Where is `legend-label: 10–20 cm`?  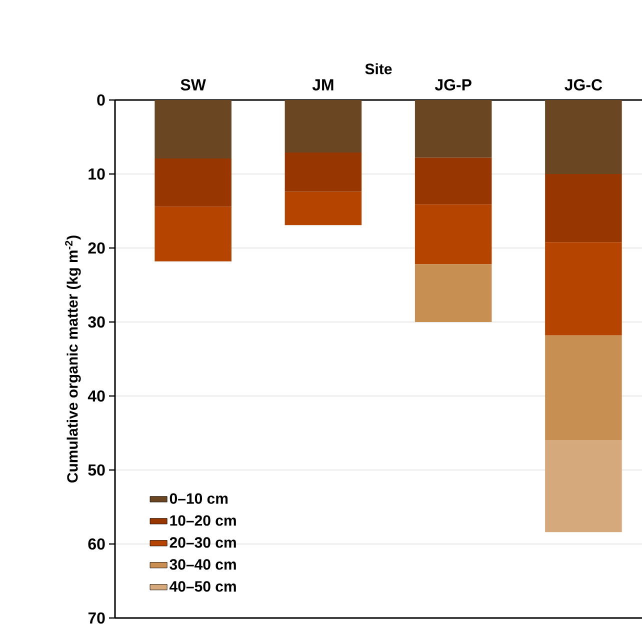
legend-label: 10–20 cm is located at coordinates (203, 520).